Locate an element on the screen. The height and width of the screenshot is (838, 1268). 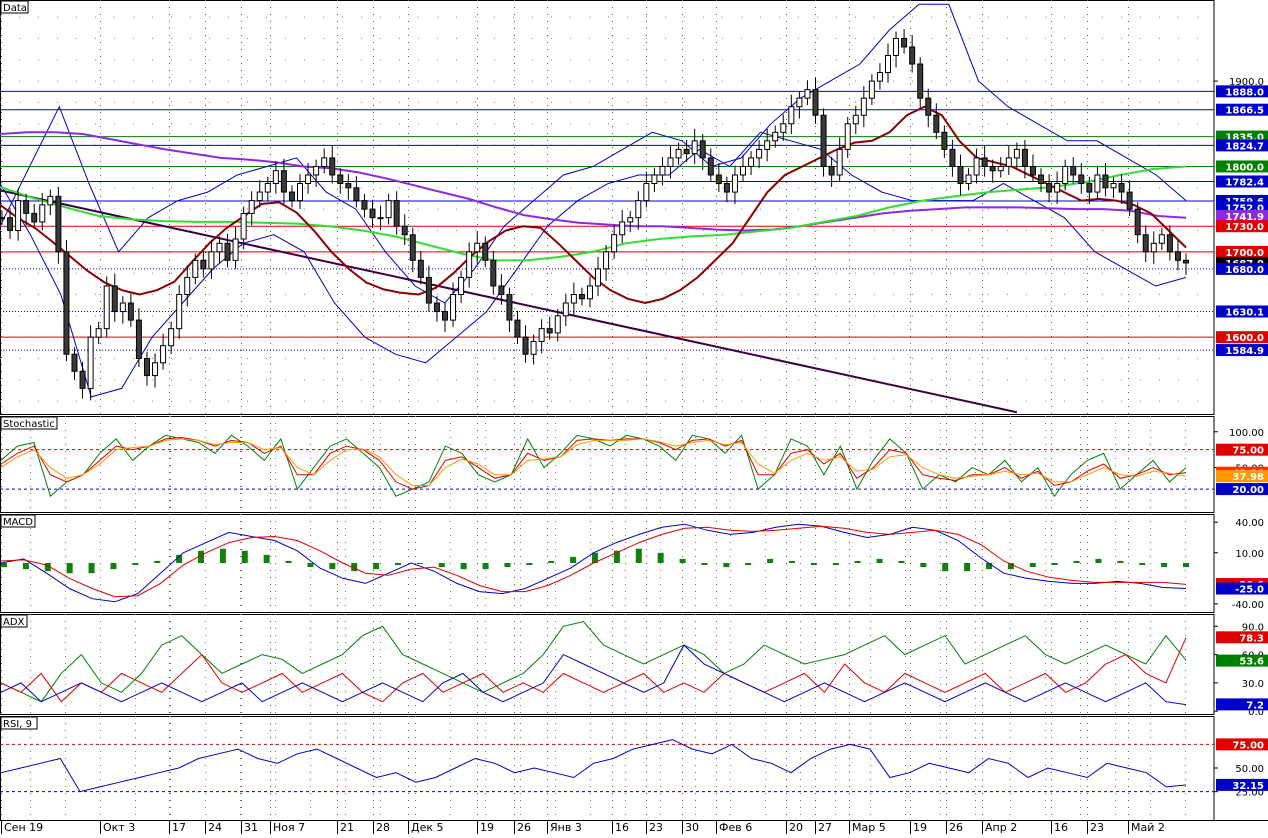
price-tick-label: 1900.0 is located at coordinates (1246, 82).